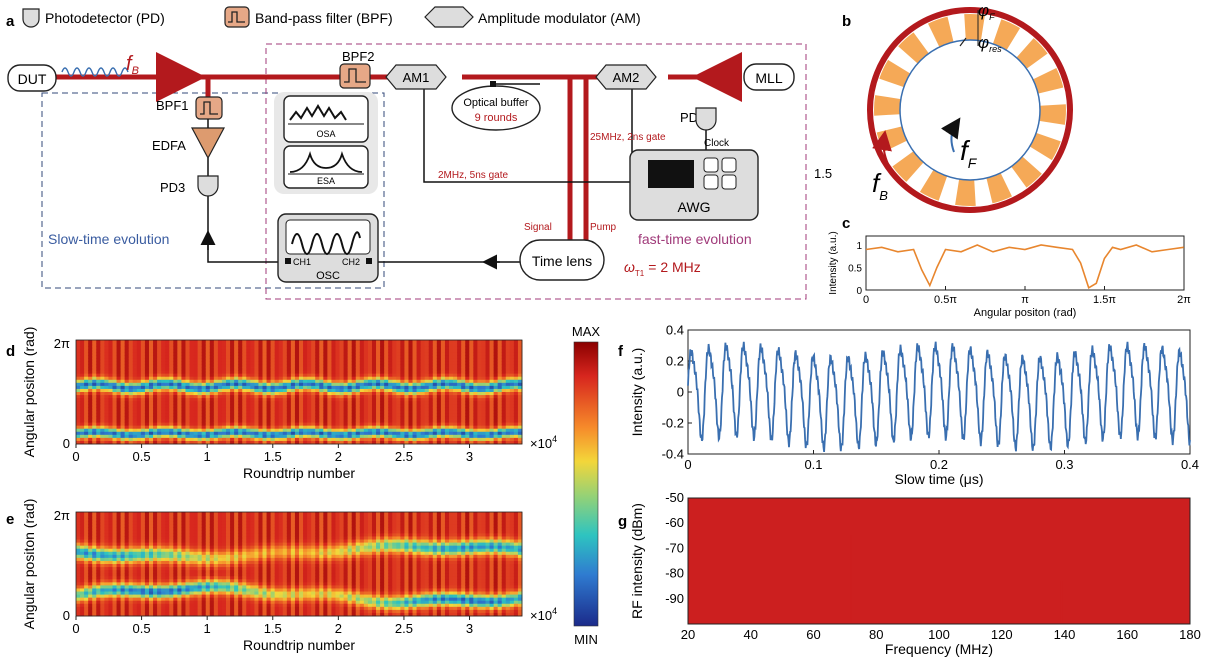  Describe the element at coordinates (855, 269) in the screenshot. I see `y-tick-label: 0.5` at that location.